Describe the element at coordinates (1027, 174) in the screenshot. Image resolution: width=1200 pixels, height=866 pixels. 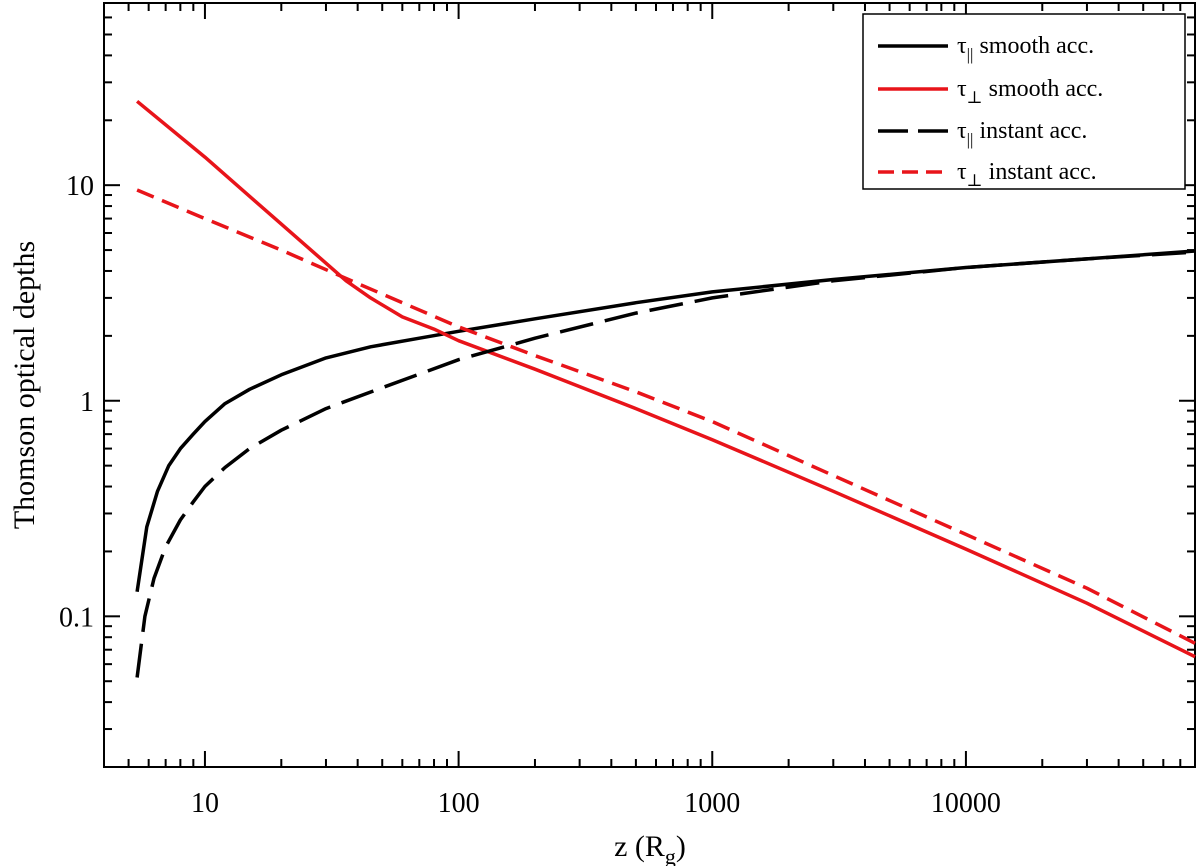
I see `legend-label-3: τ⊥ instant acc.` at that location.